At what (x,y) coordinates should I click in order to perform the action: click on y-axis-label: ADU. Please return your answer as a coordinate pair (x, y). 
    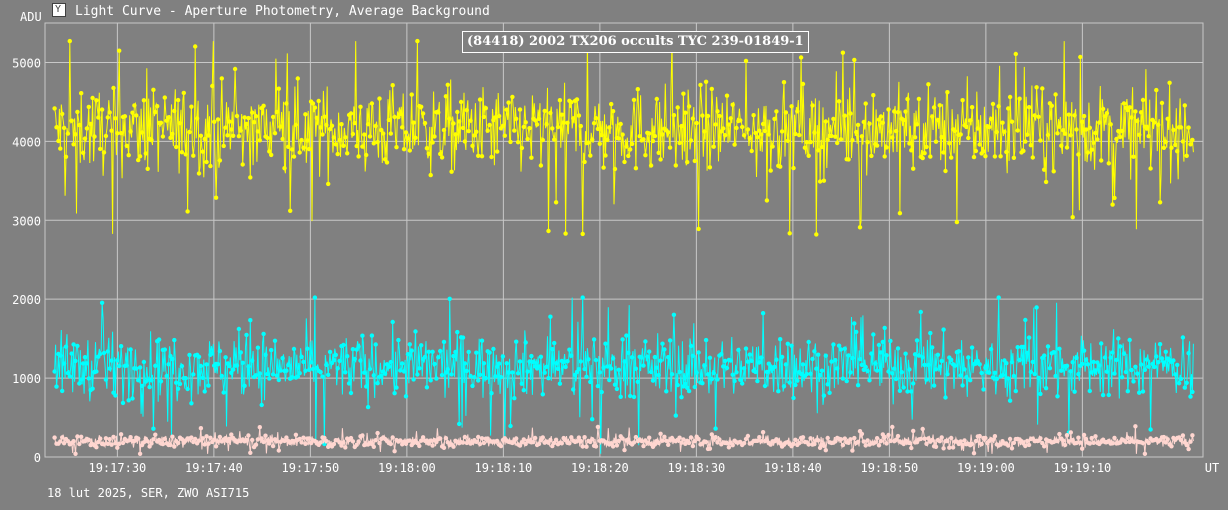
    Looking at the image, I should click on (31, 17).